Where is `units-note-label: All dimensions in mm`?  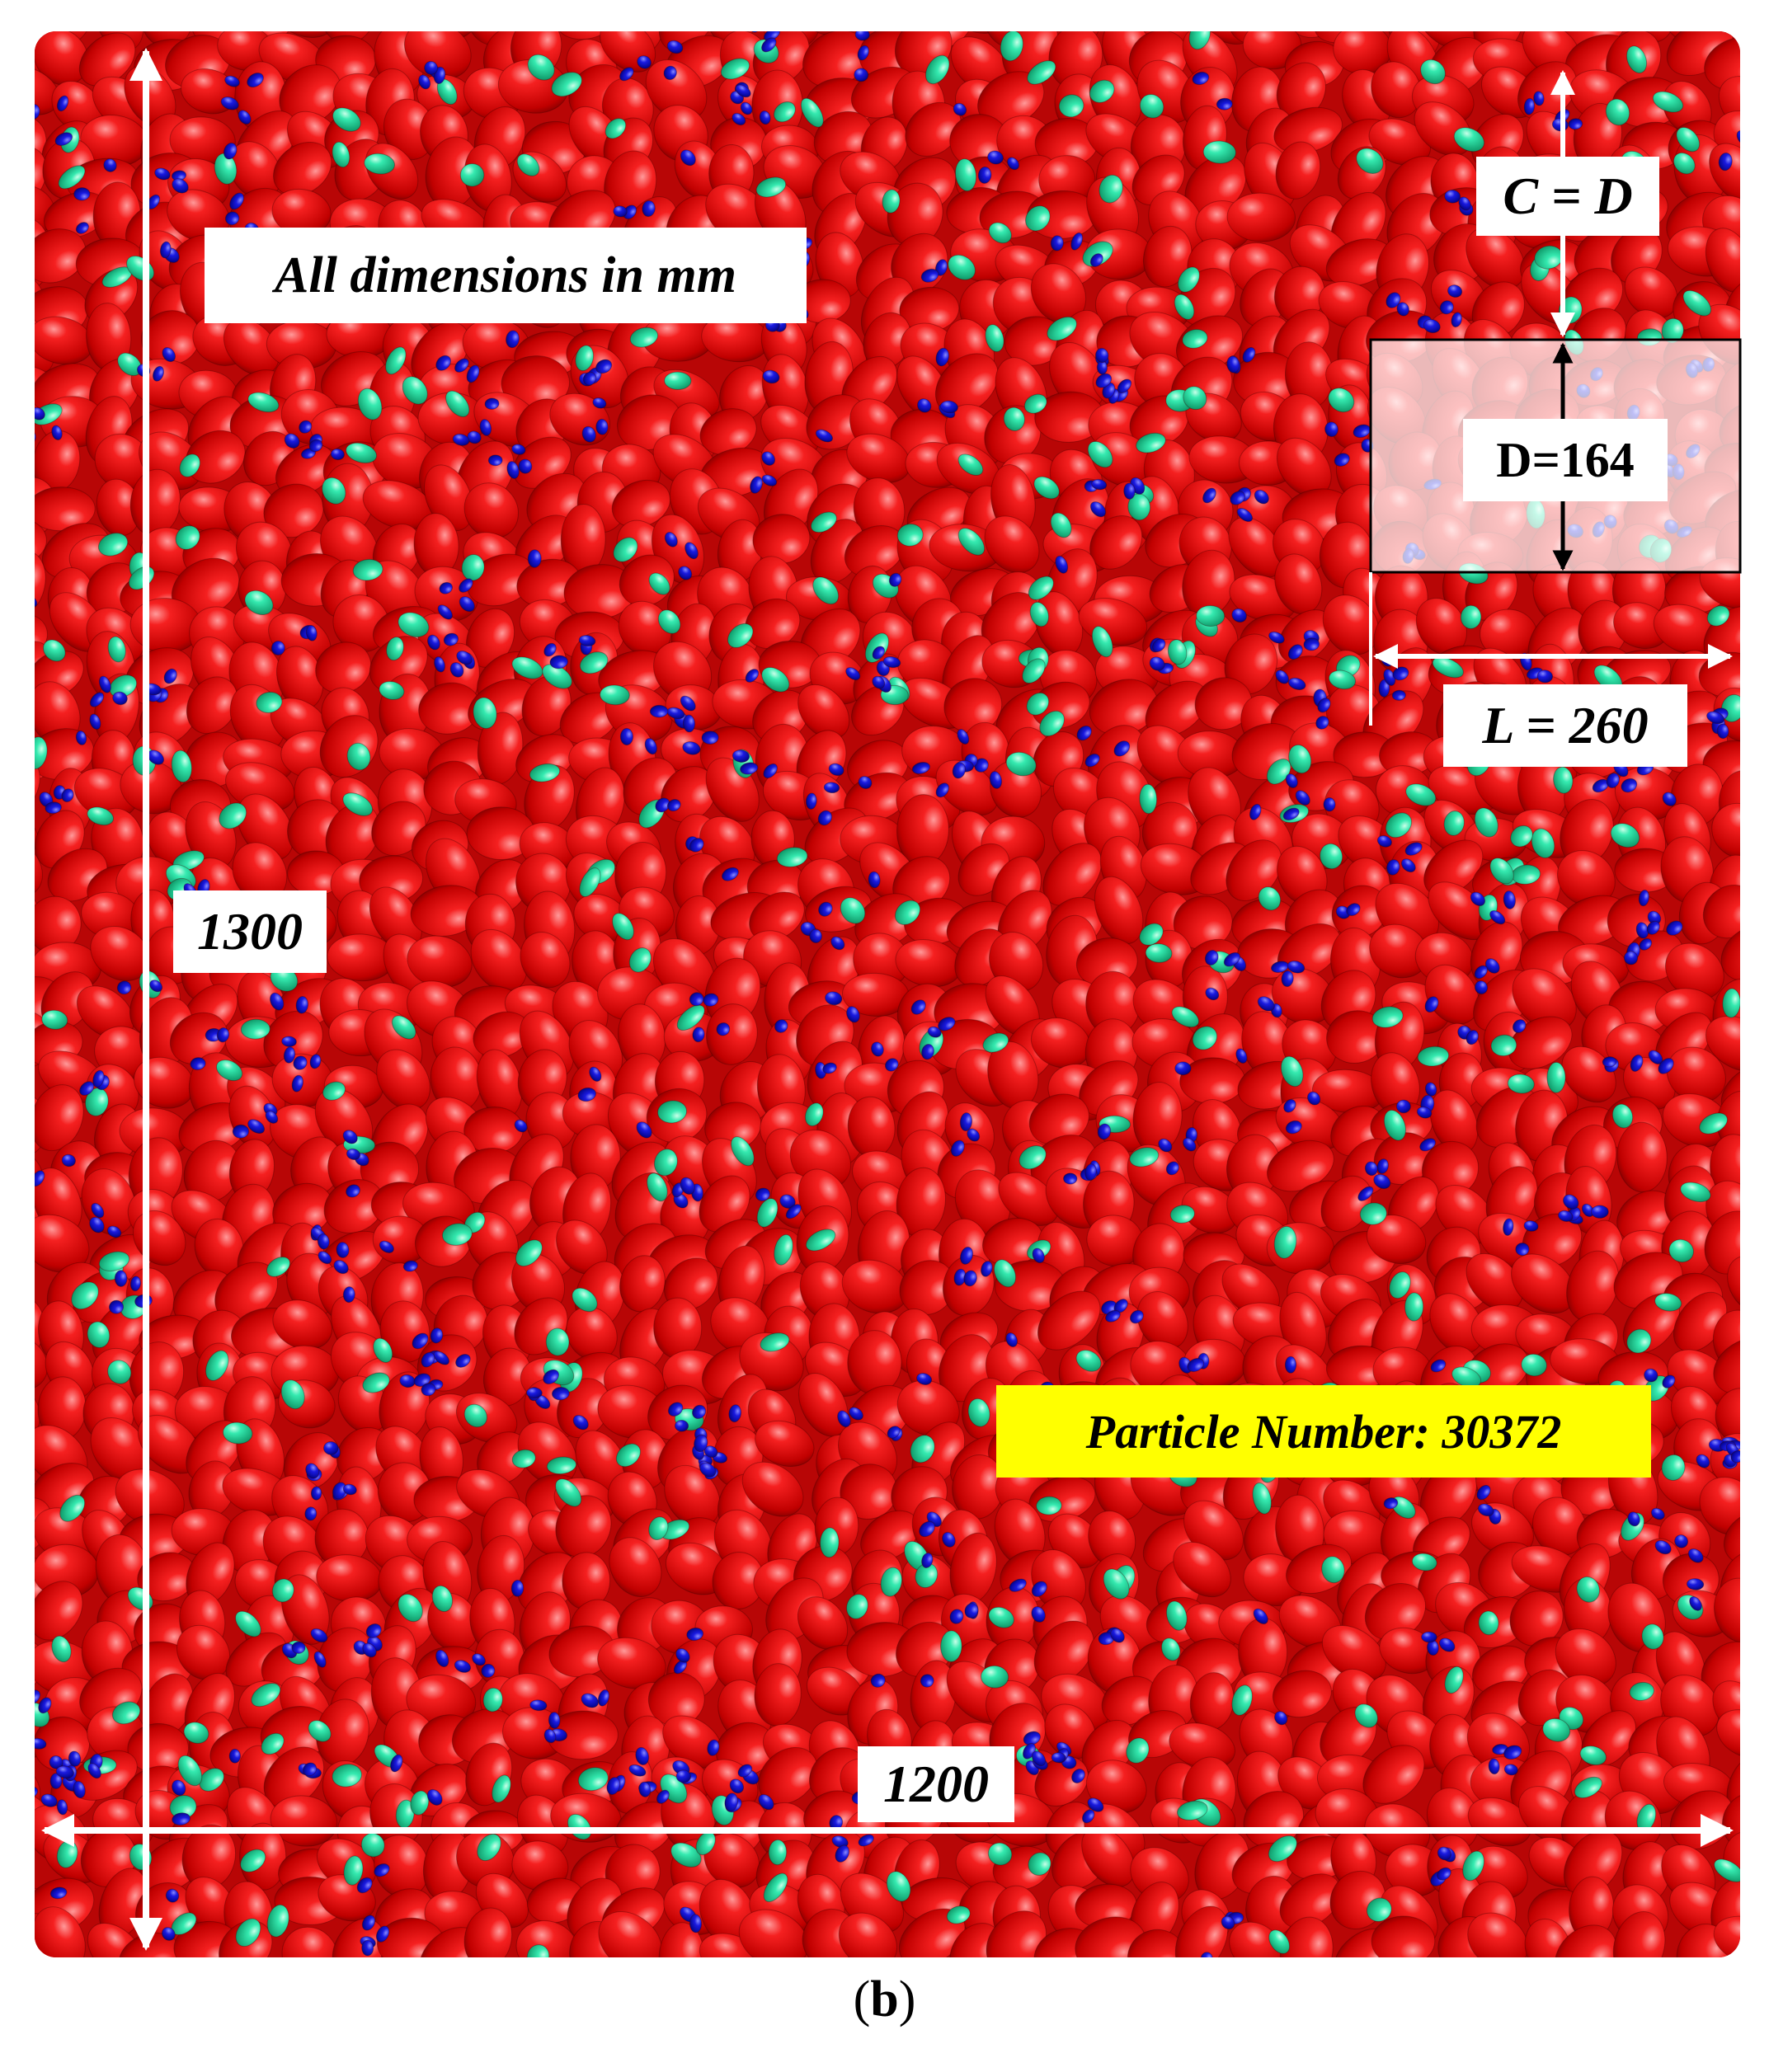
units-note-label: All dimensions in mm is located at coordinates (506, 276).